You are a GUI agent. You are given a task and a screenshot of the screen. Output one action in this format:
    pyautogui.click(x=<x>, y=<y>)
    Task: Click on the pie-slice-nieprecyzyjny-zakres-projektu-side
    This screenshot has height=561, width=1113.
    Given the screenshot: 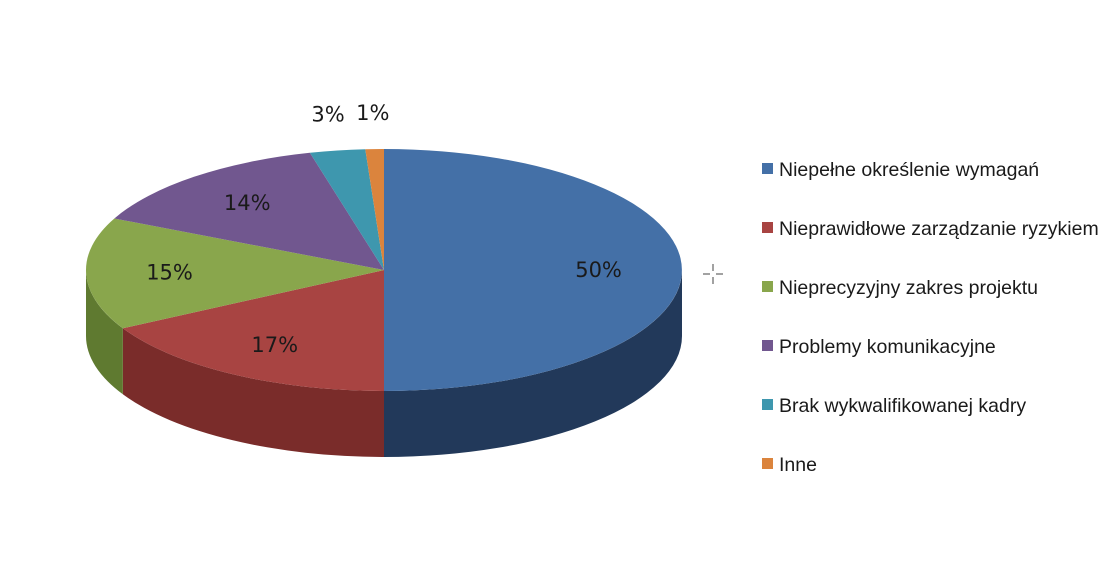 What is the action you would take?
    pyautogui.click(x=104, y=332)
    